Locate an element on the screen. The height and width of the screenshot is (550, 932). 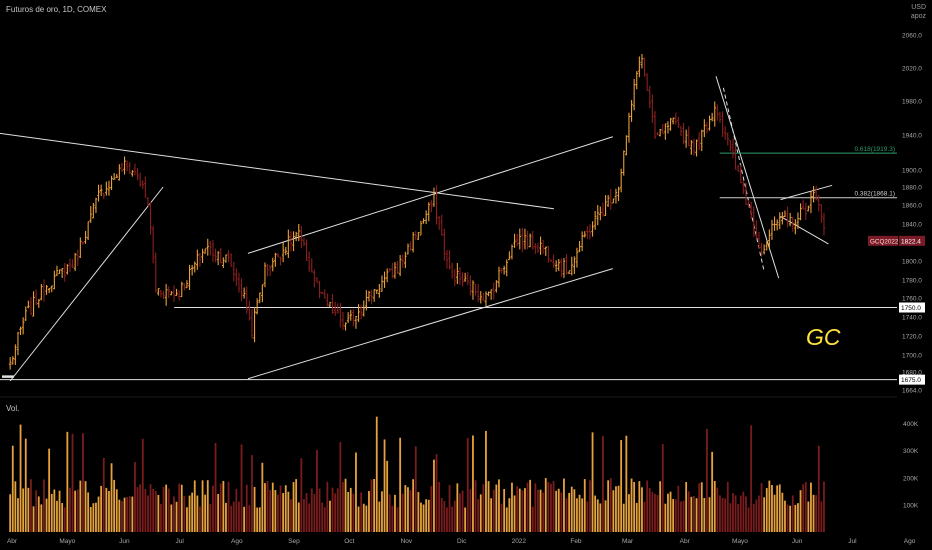
price-tick-label: 2020.0 is located at coordinates (912, 69).